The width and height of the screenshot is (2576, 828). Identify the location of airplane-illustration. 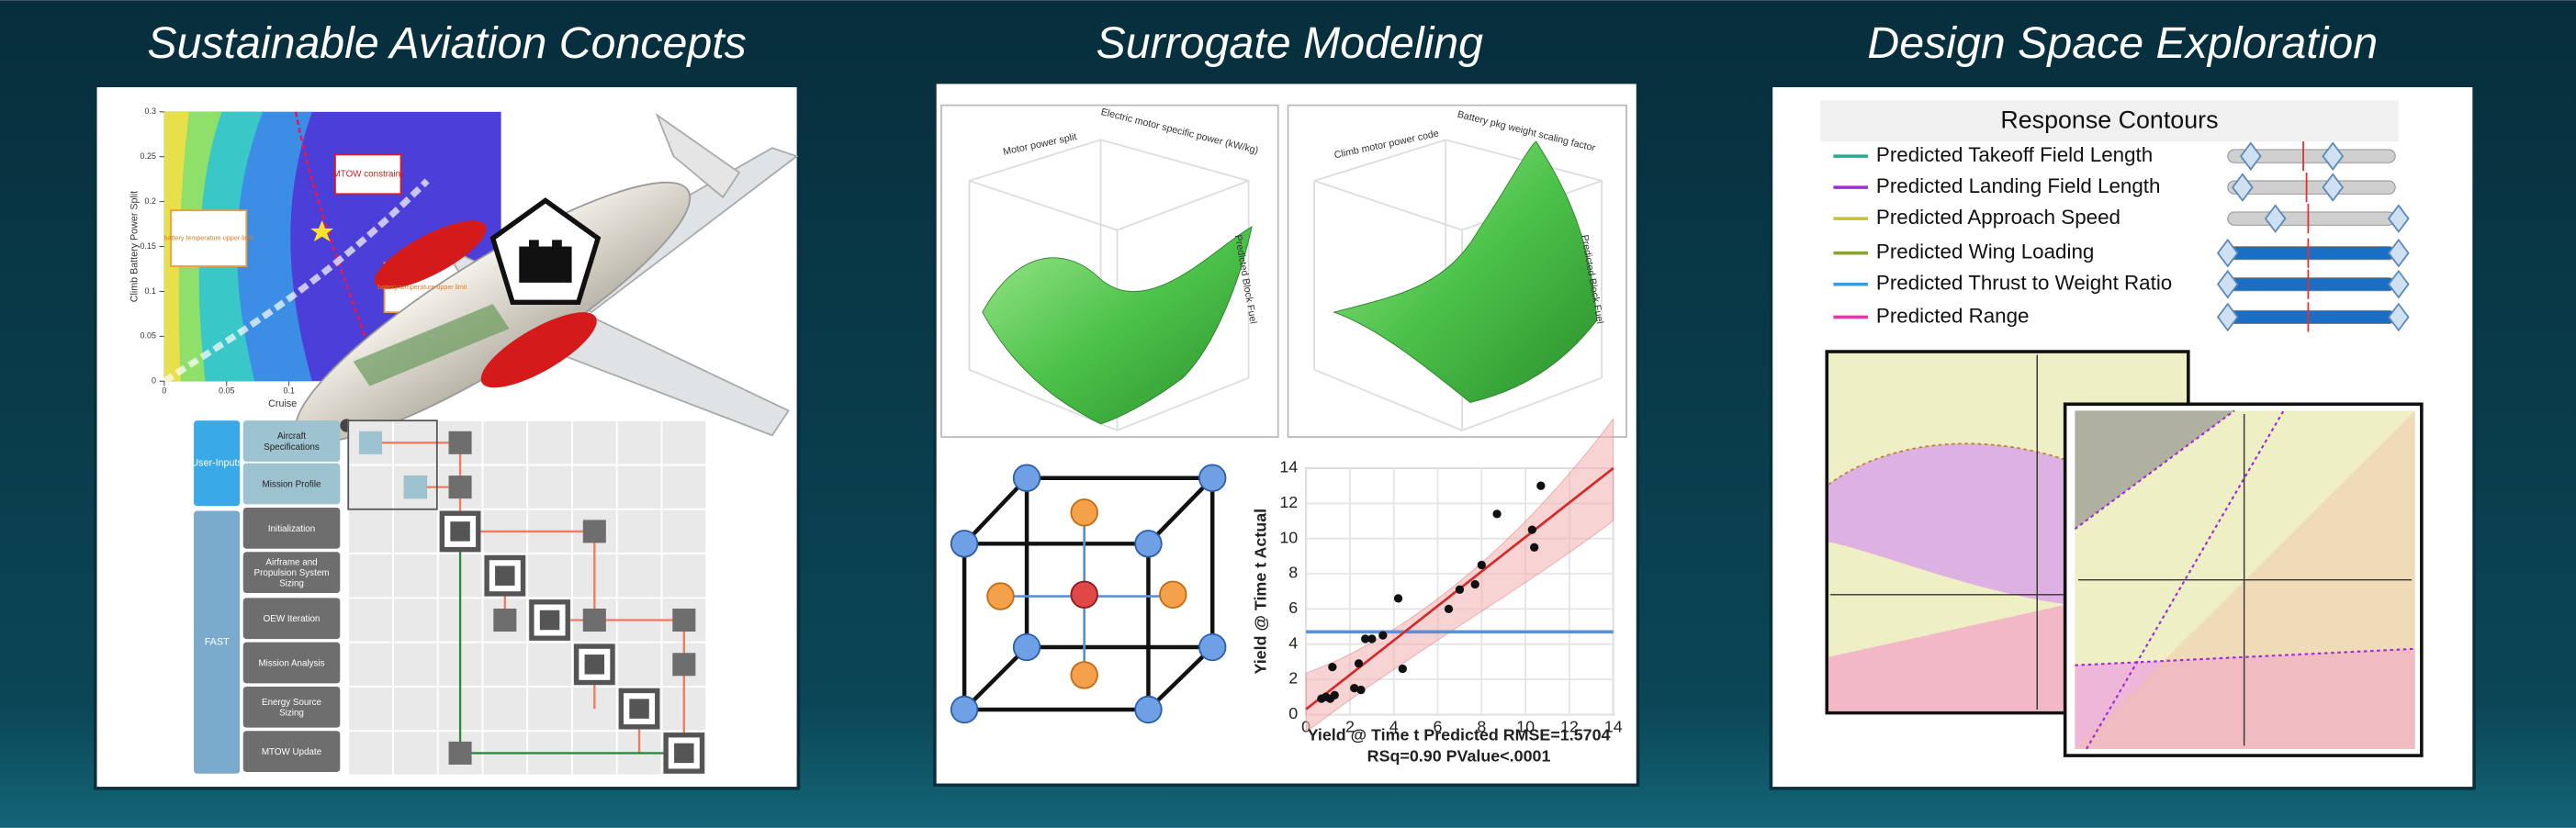
(547, 277).